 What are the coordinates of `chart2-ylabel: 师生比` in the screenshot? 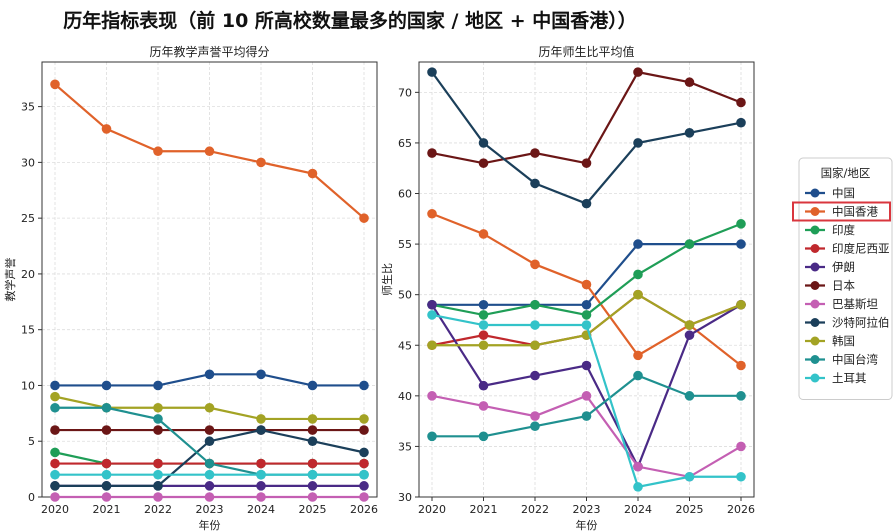 It's located at (387, 279).